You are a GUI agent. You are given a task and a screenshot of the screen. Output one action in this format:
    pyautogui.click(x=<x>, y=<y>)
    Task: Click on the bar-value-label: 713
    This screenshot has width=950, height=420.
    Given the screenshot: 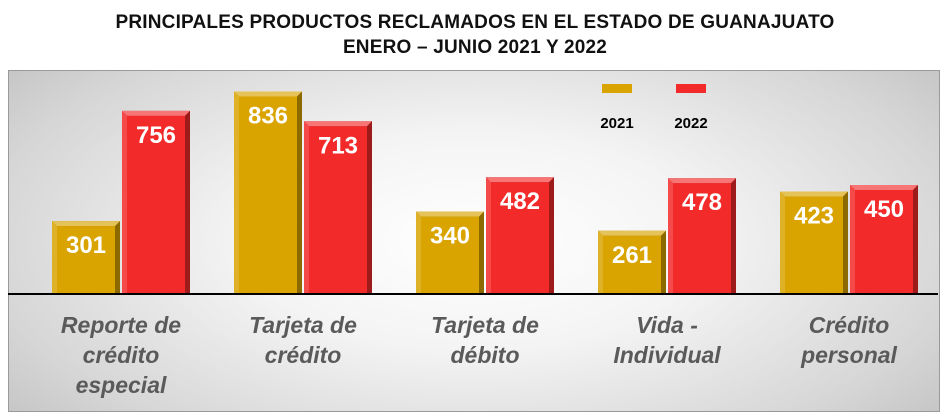 What is the action you would take?
    pyautogui.click(x=338, y=145)
    